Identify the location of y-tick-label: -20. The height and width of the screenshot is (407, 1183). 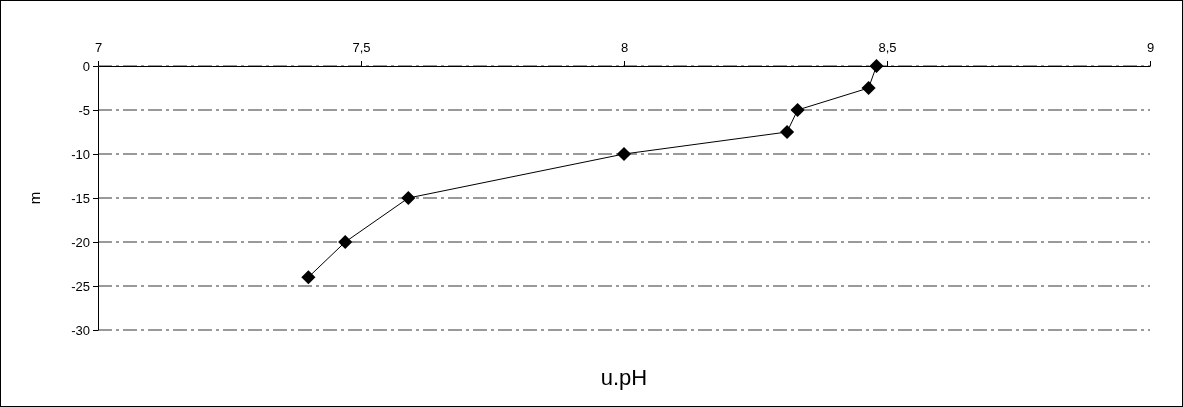
(80, 242).